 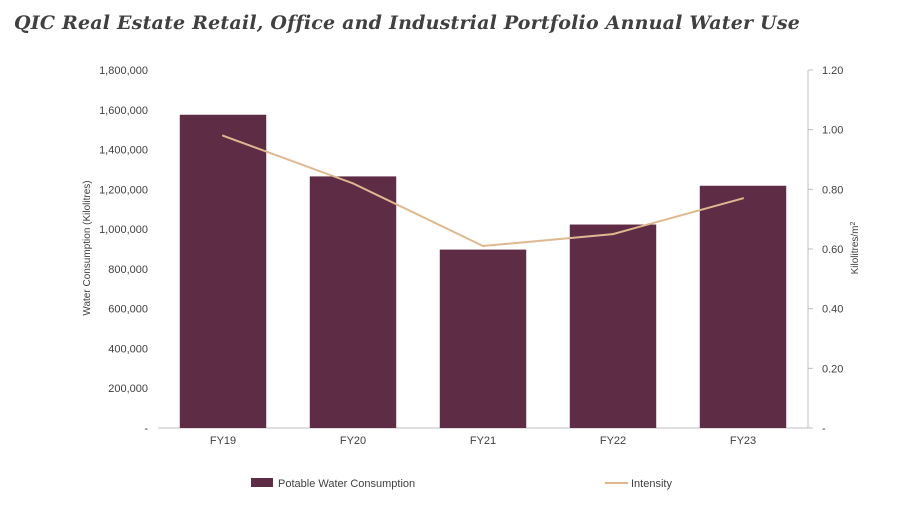 What do you see at coordinates (353, 441) in the screenshot?
I see `category-label: FY20` at bounding box center [353, 441].